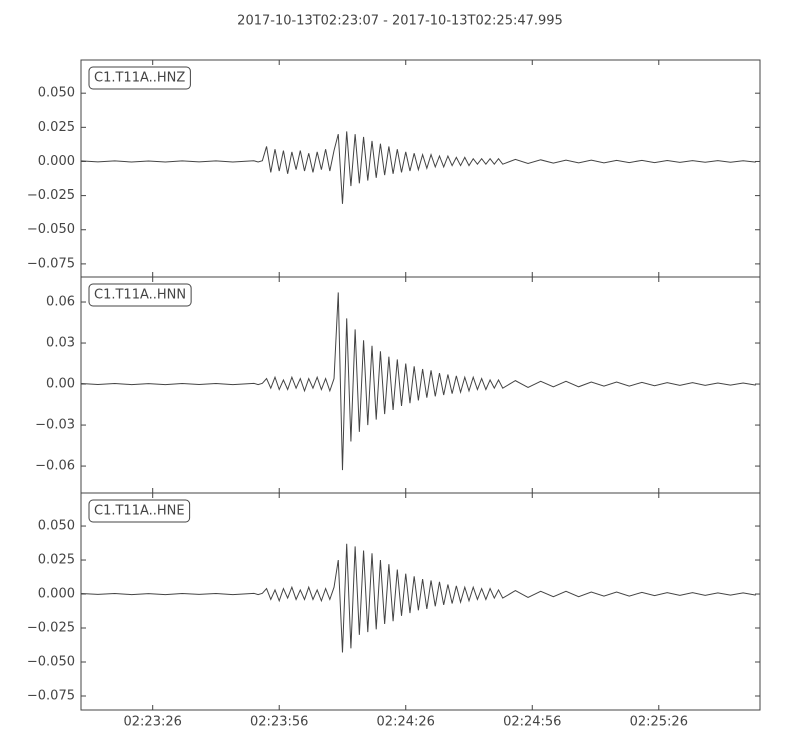 The image size is (800, 750). I want to click on x-tick-label: 02:24:26, so click(406, 722).